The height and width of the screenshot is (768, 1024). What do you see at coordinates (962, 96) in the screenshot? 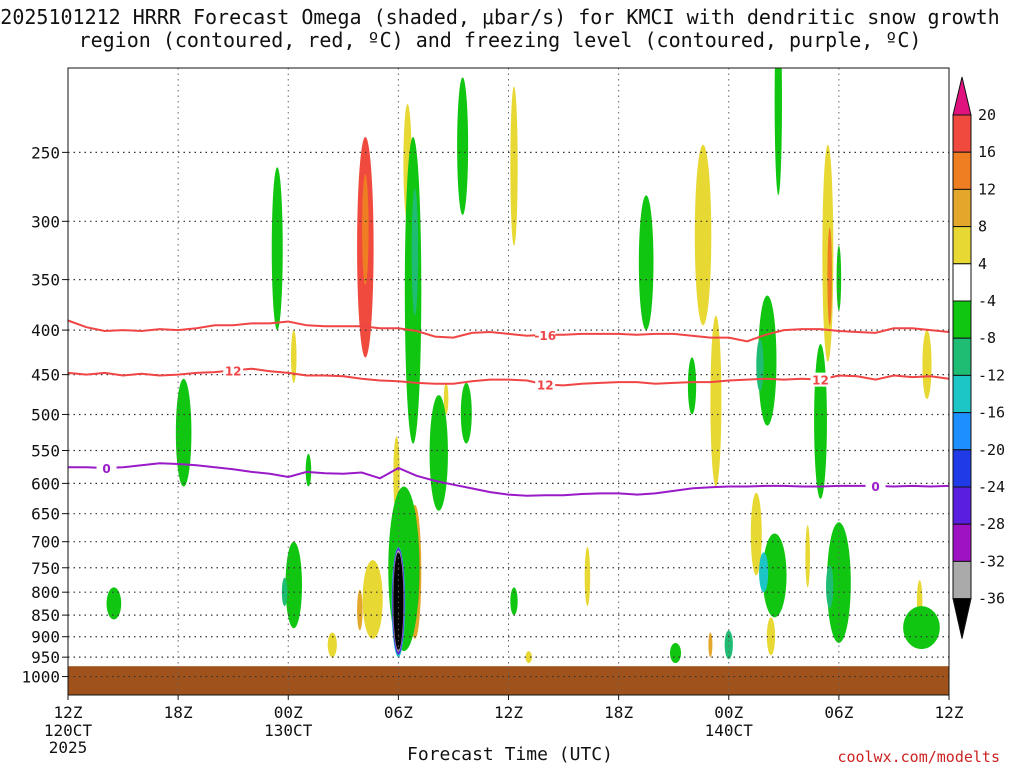
I see `colorbar-top-arrow` at bounding box center [962, 96].